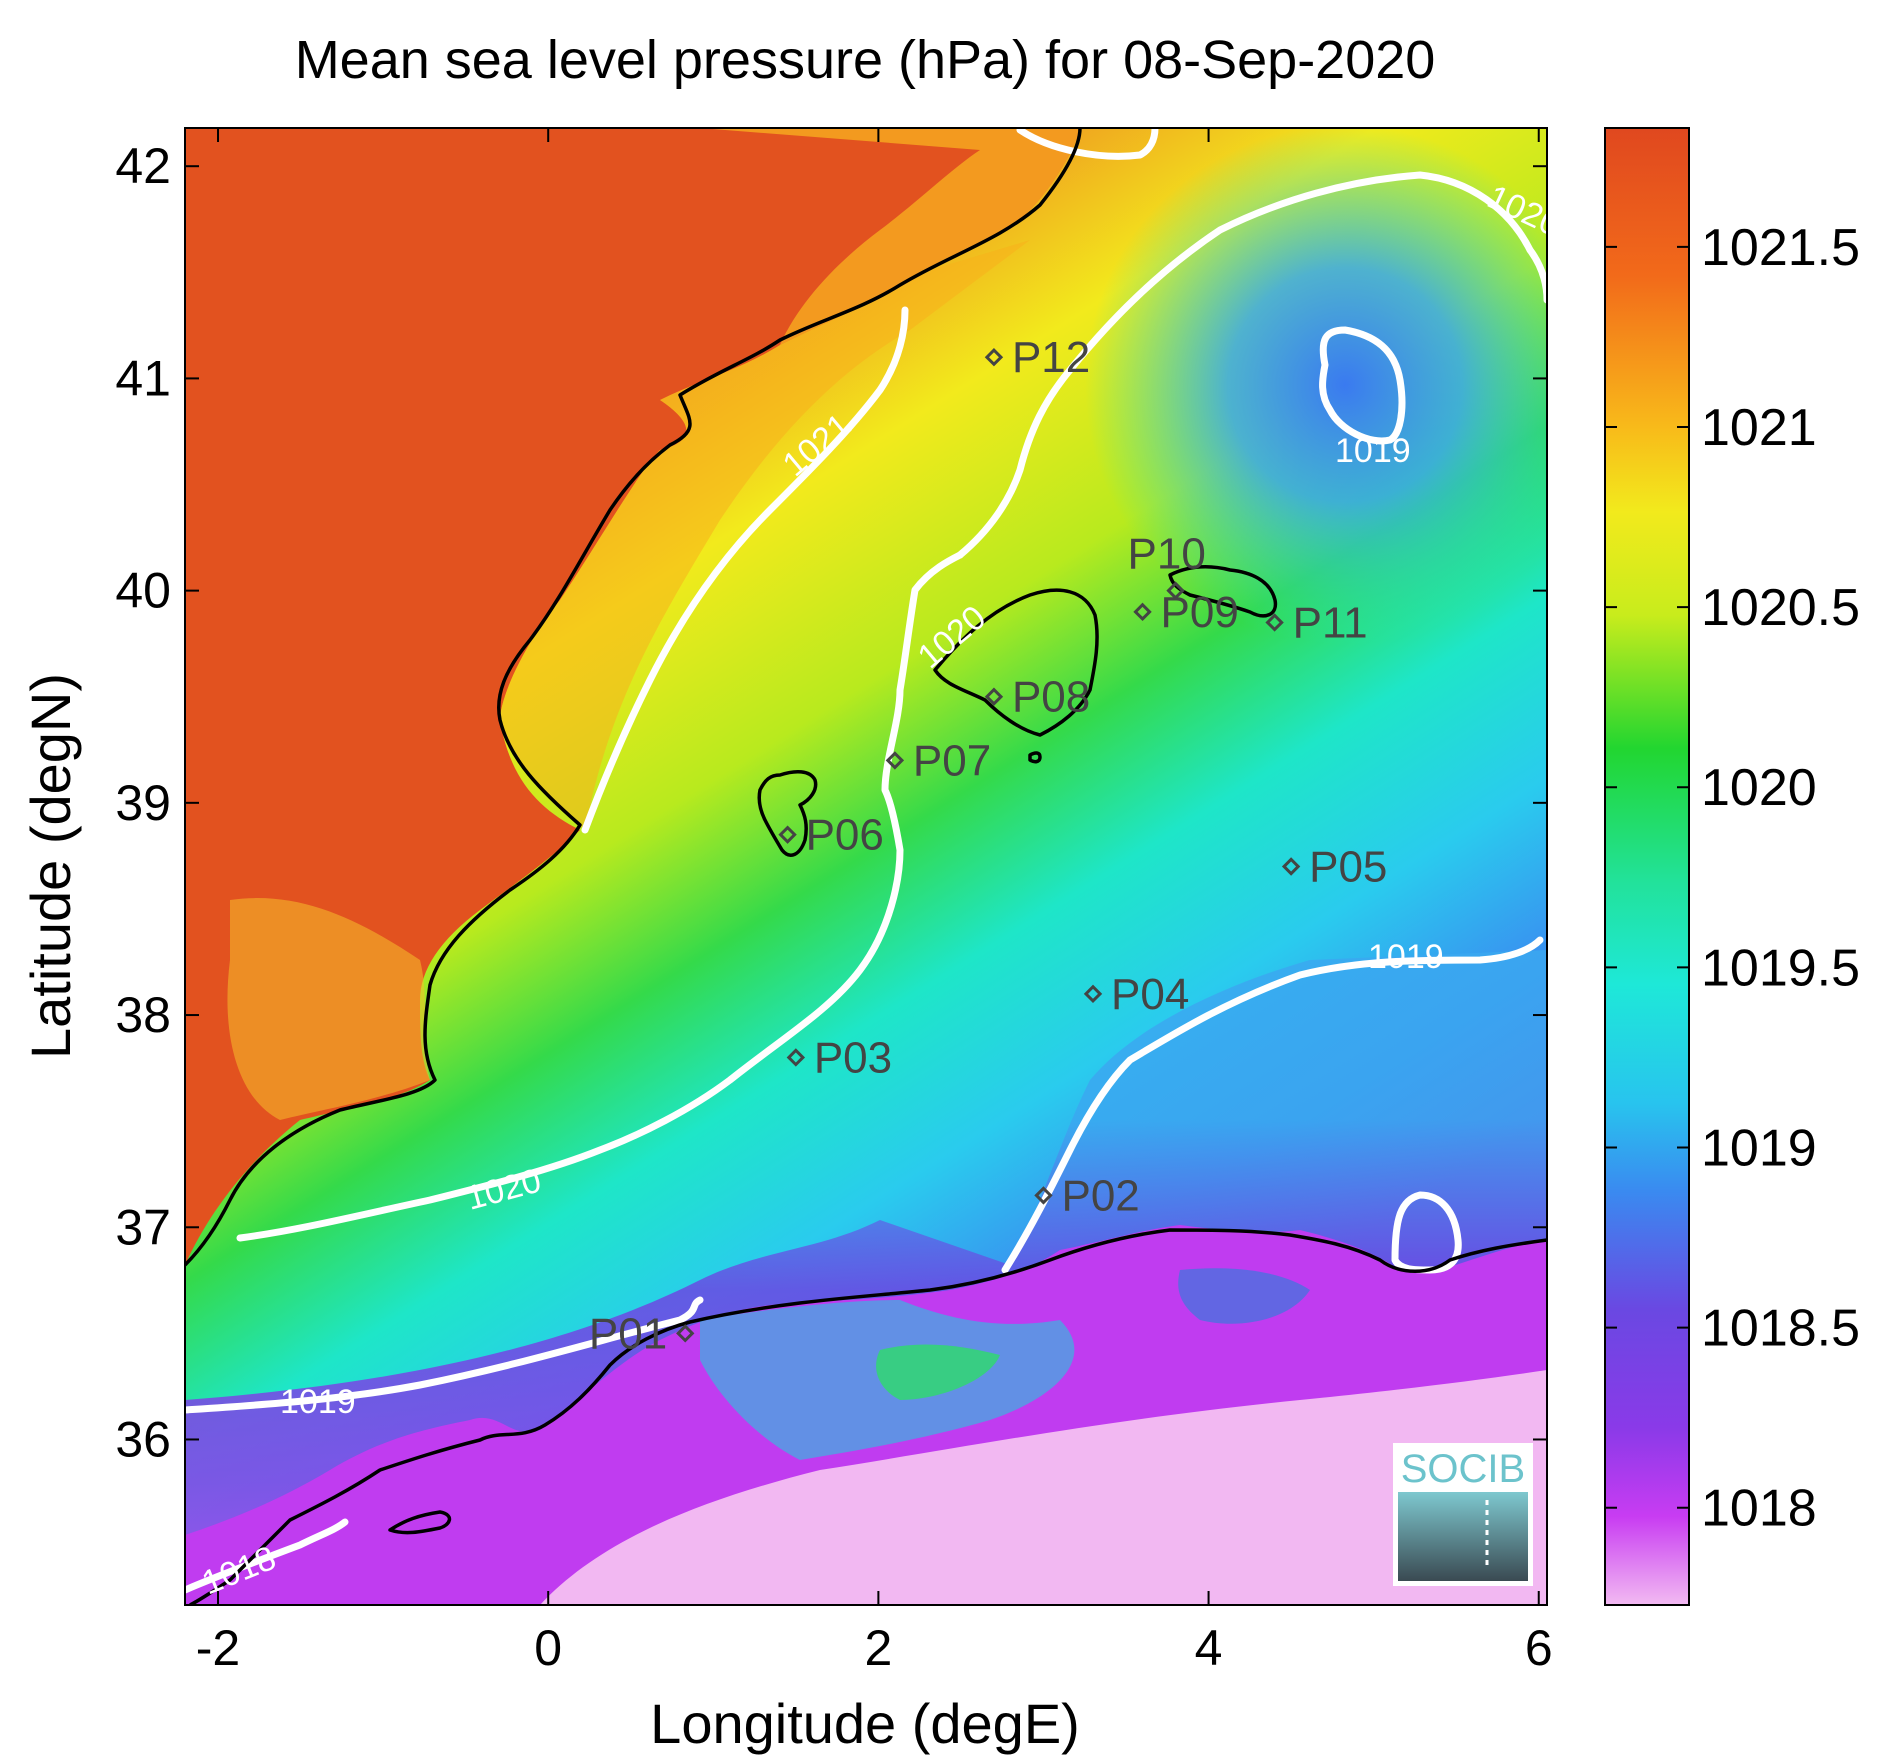 This screenshot has width=1904, height=1758. I want to click on station-label: P05, so click(1348, 867).